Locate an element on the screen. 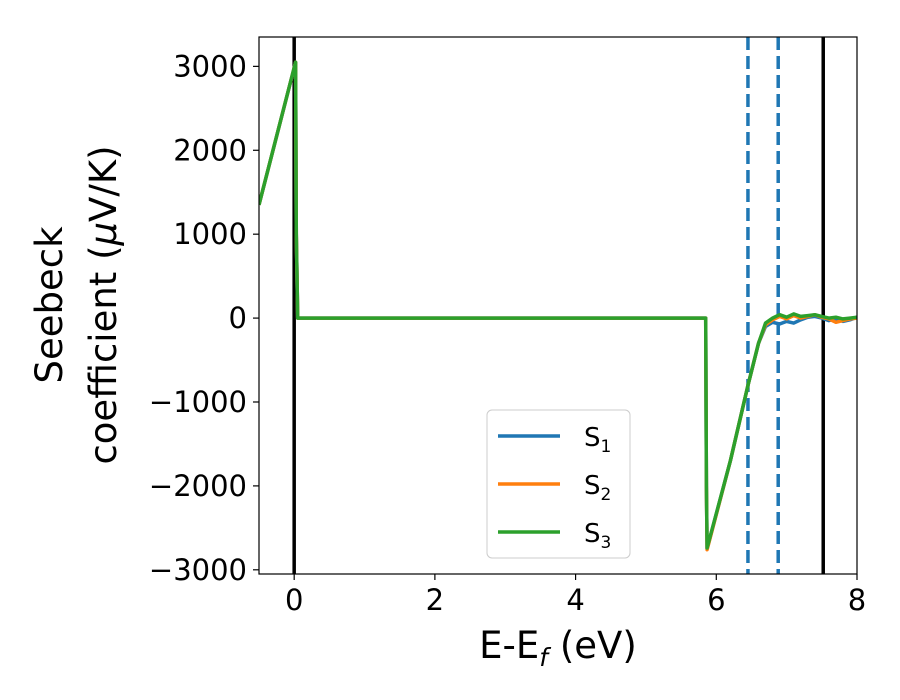 This screenshot has height=700, width=900. x-tick-label-1: 2 is located at coordinates (435, 600).